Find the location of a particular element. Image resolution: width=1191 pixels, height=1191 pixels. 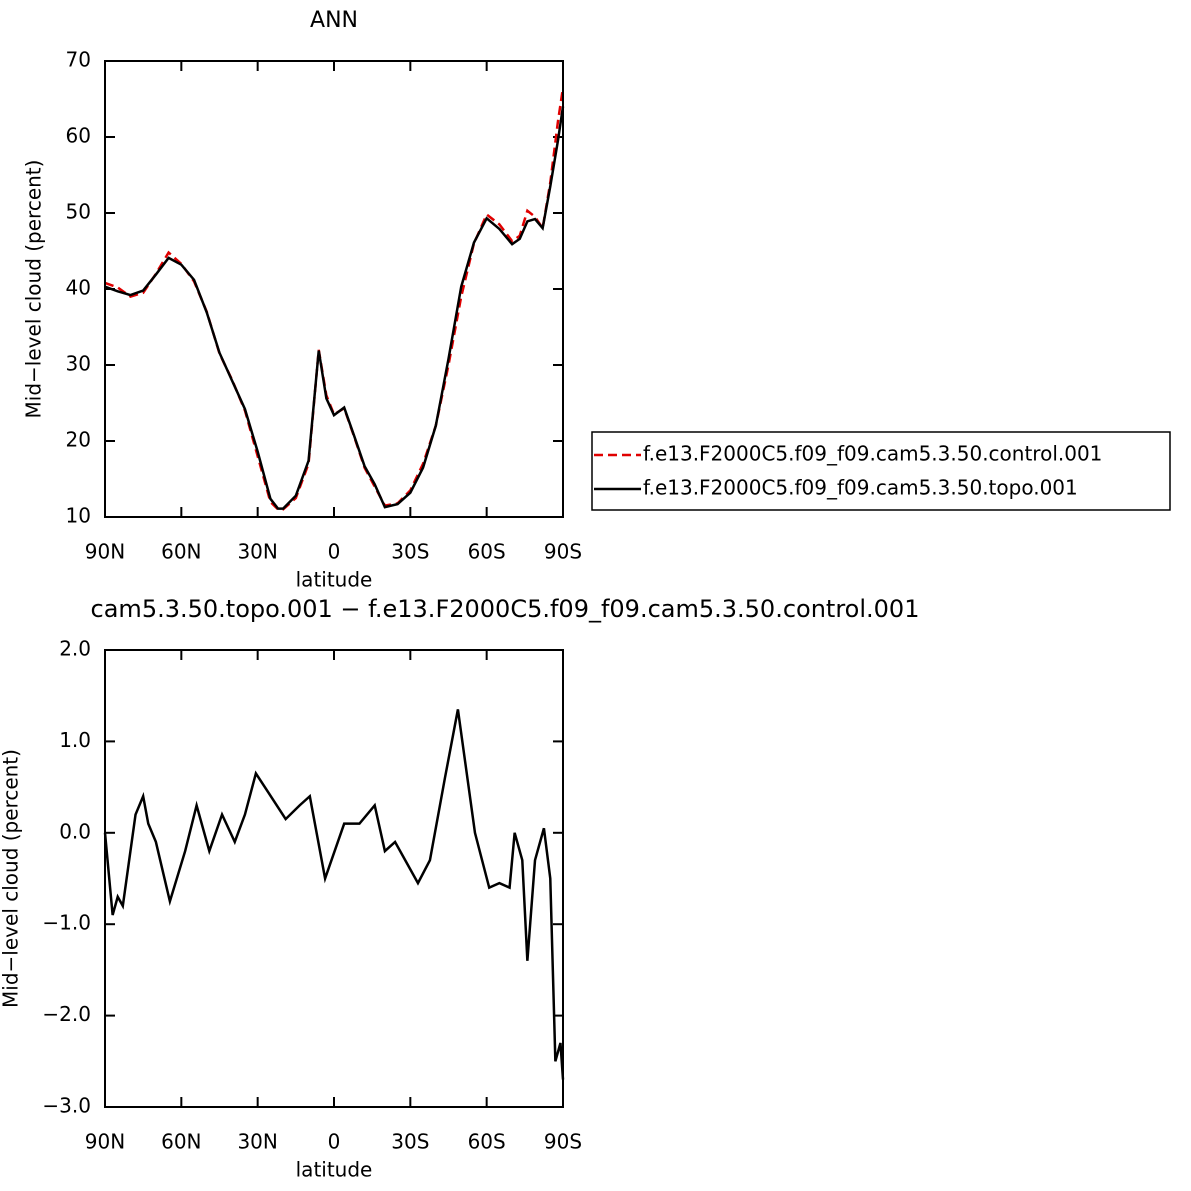

y-tick-label: 20 is located at coordinates (78, 440).